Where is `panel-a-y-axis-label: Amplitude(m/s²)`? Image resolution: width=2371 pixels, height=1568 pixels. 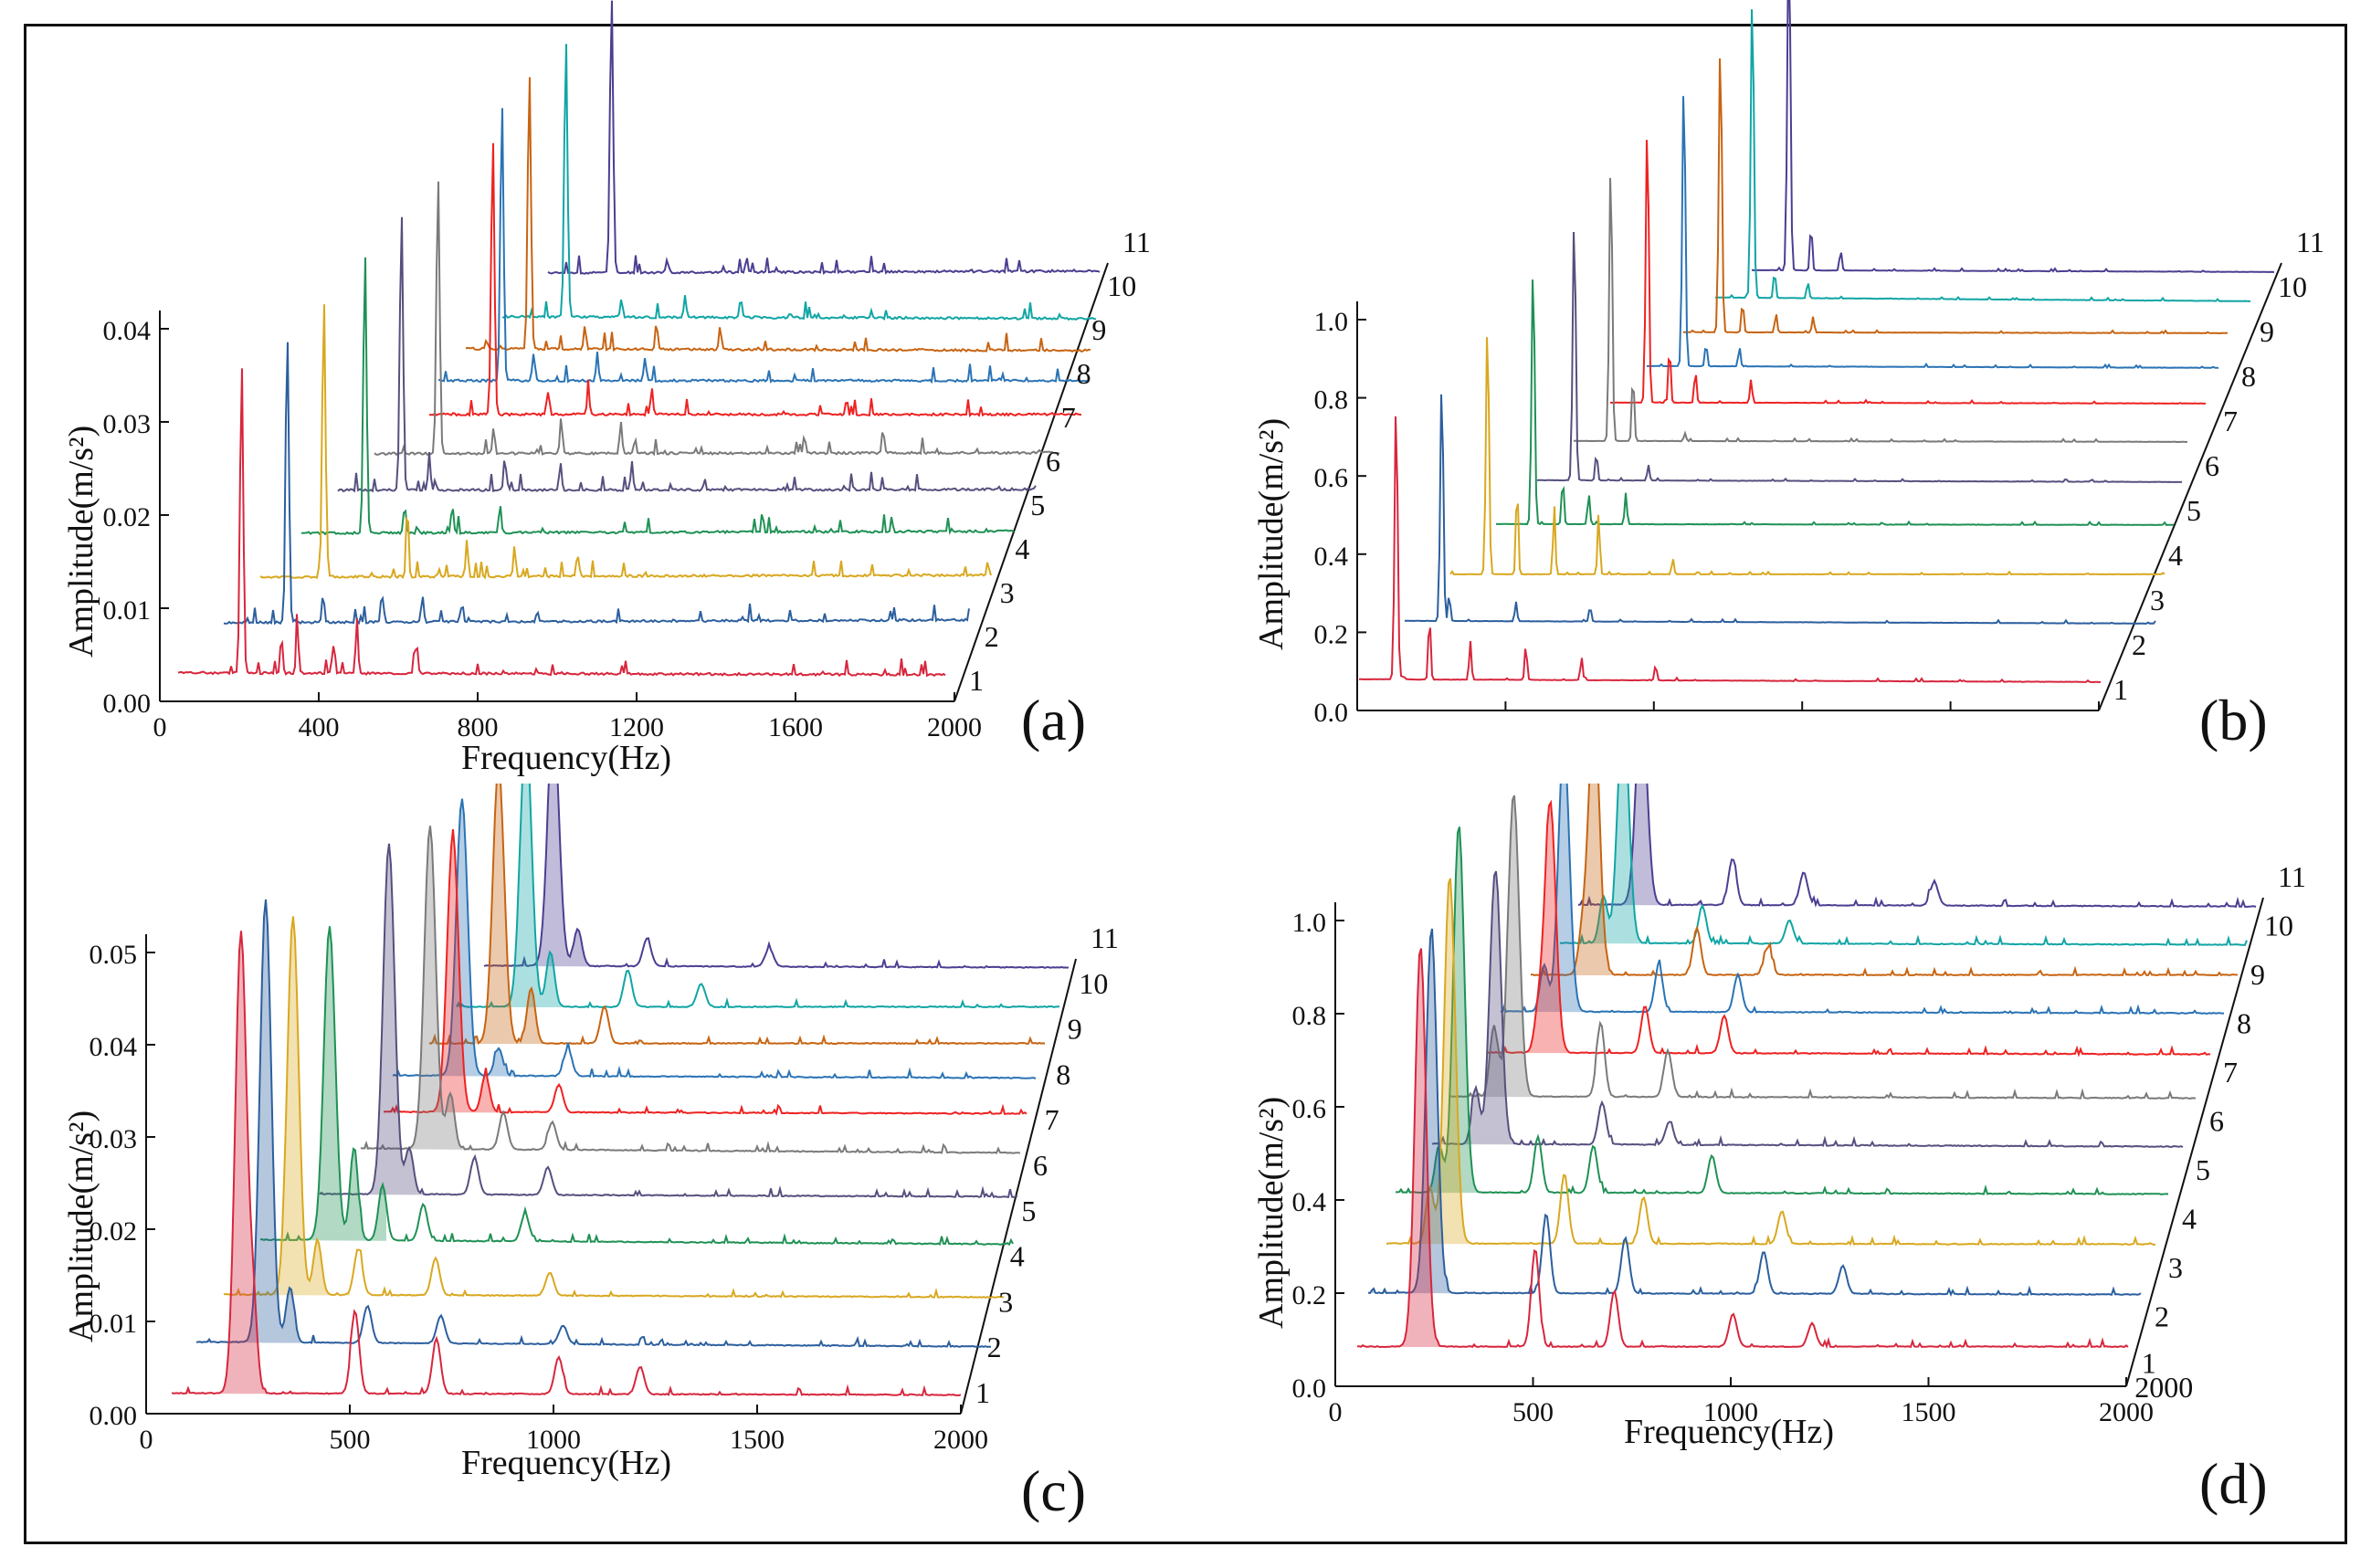 panel-a-y-axis-label: Amplitude(m/s²) is located at coordinates (81, 541).